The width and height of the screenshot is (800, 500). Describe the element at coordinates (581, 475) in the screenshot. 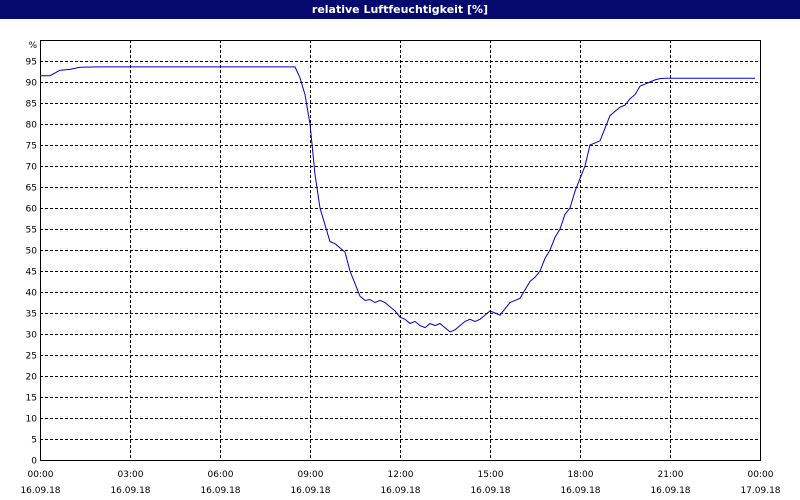

I see `x-tick-time: 18:00` at that location.